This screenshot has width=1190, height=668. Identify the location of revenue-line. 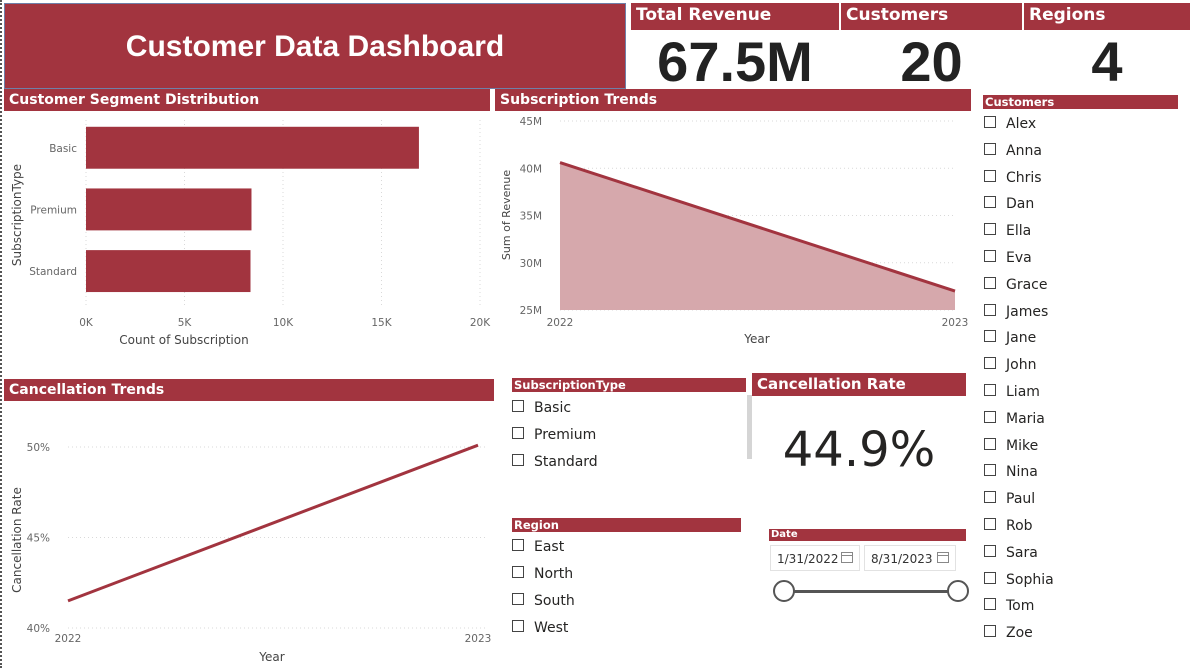
(757, 227).